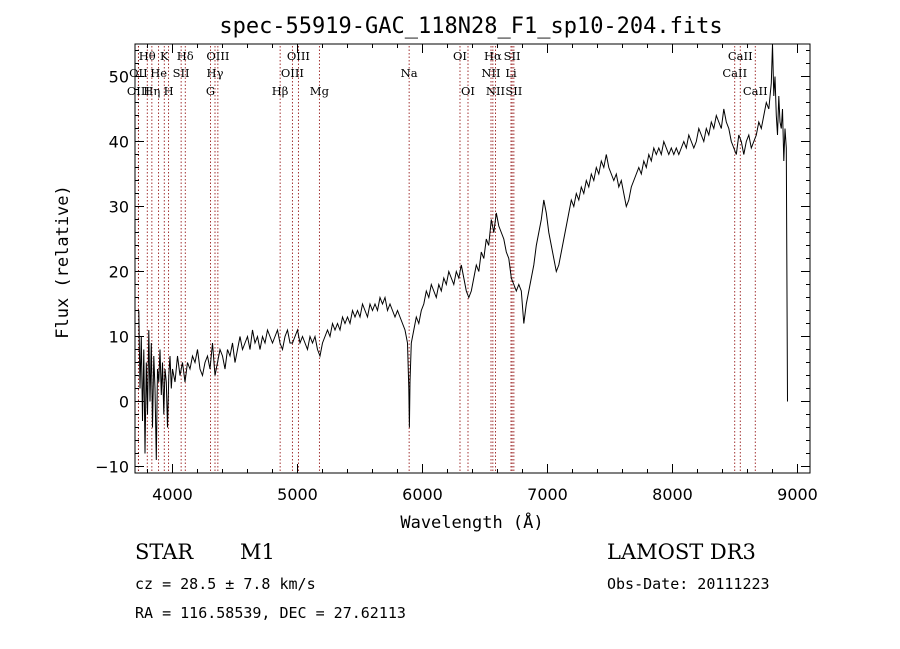  Describe the element at coordinates (215, 73) in the screenshot. I see `spectral-line-label: Hγ` at that location.